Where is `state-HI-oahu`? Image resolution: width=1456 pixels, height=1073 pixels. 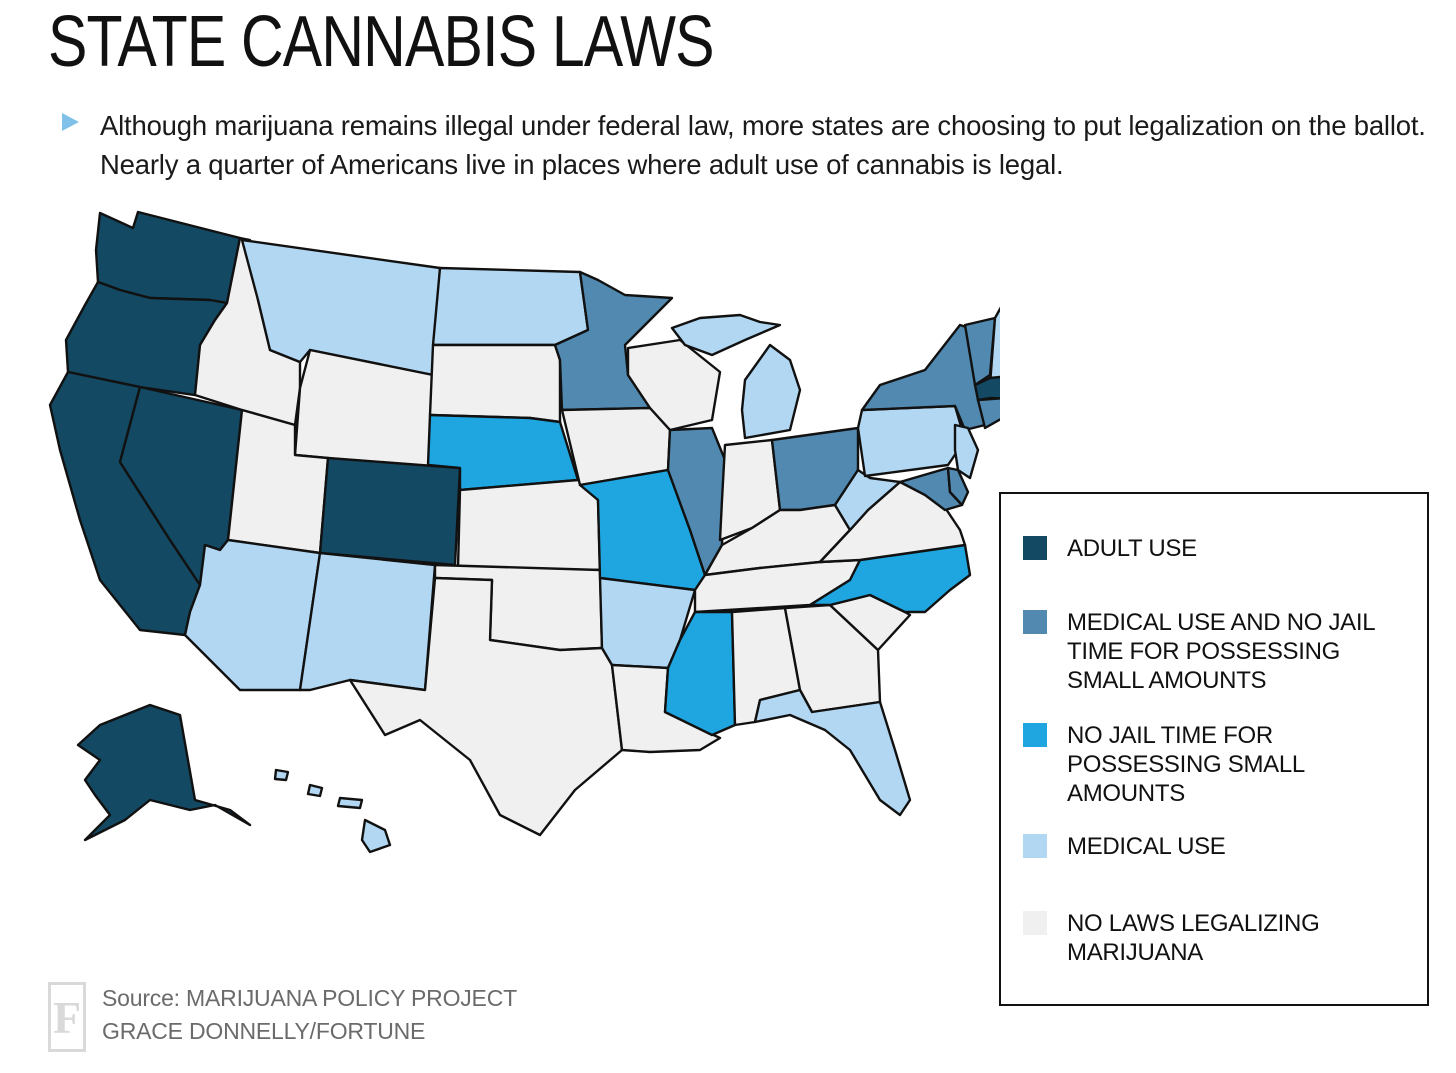 state-HI-oahu is located at coordinates (315, 790).